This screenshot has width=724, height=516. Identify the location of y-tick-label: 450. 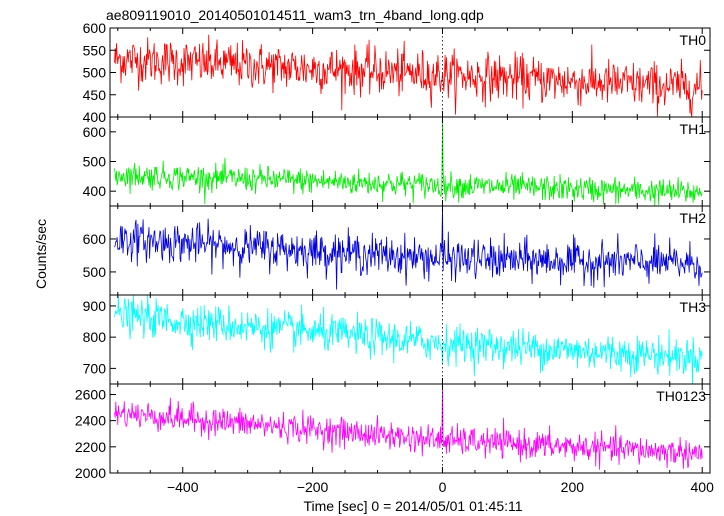
(95, 95).